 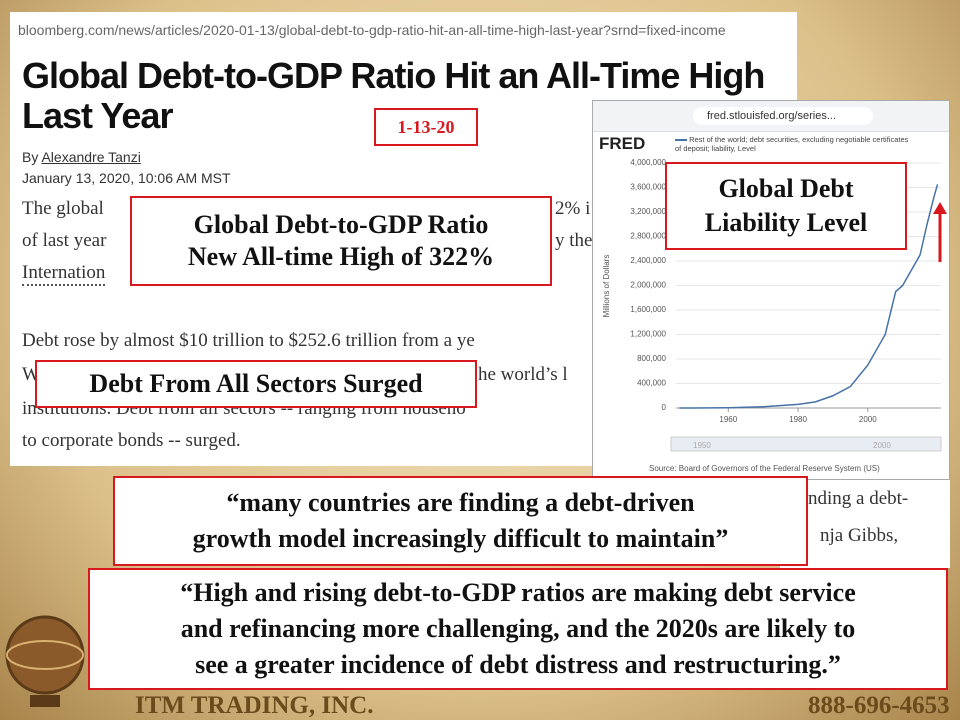 What do you see at coordinates (858, 498) in the screenshot?
I see `text: nding a debt-` at bounding box center [858, 498].